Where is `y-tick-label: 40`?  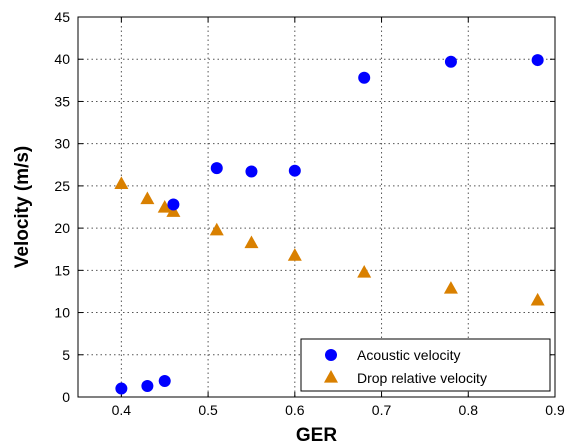 y-tick-label: 40 is located at coordinates (62, 59).